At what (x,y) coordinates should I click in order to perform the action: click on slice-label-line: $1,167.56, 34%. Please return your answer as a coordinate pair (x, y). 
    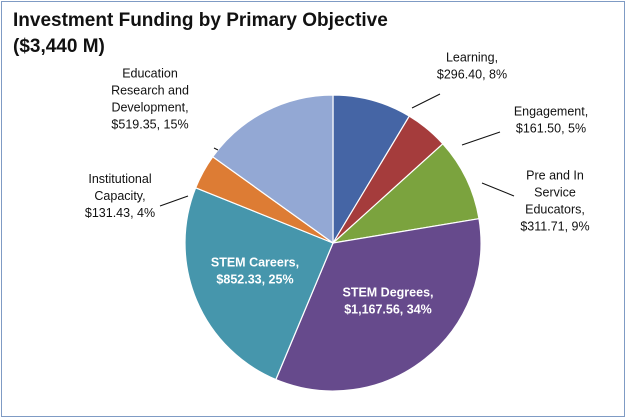
    Looking at the image, I should click on (388, 310).